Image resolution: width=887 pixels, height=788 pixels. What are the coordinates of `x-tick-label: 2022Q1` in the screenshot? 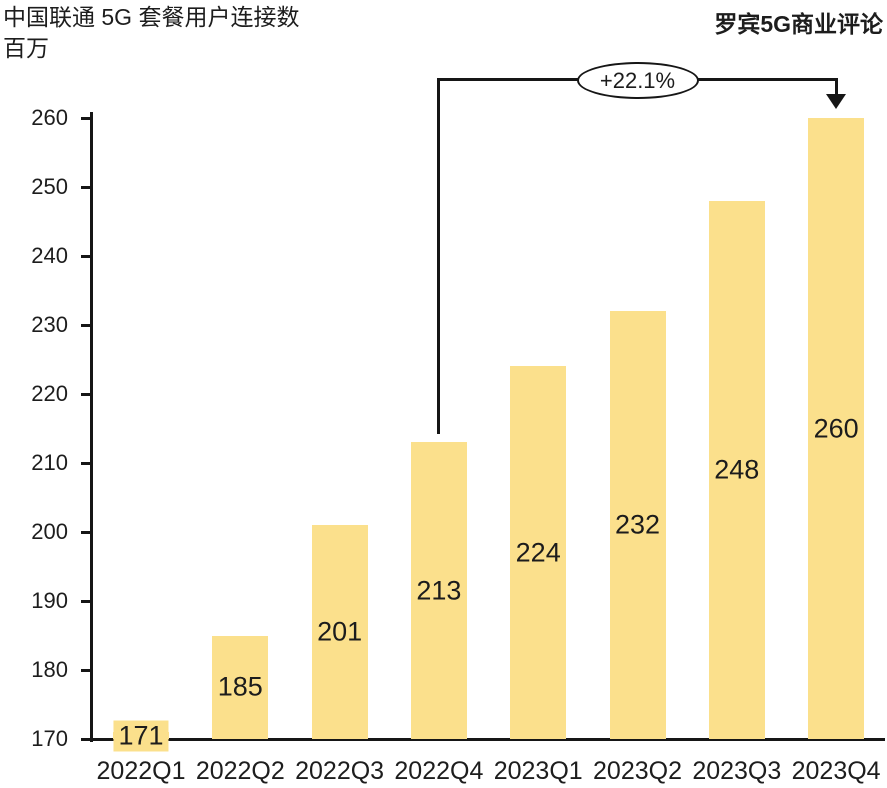 It's located at (141, 771).